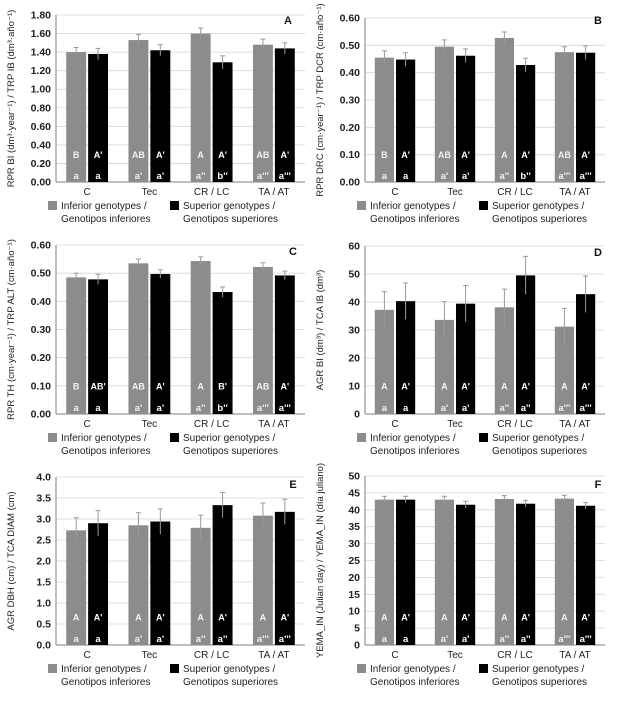 The image size is (627, 701). Describe the element at coordinates (43, 478) in the screenshot. I see `y-tick-label: 4.0` at that location.